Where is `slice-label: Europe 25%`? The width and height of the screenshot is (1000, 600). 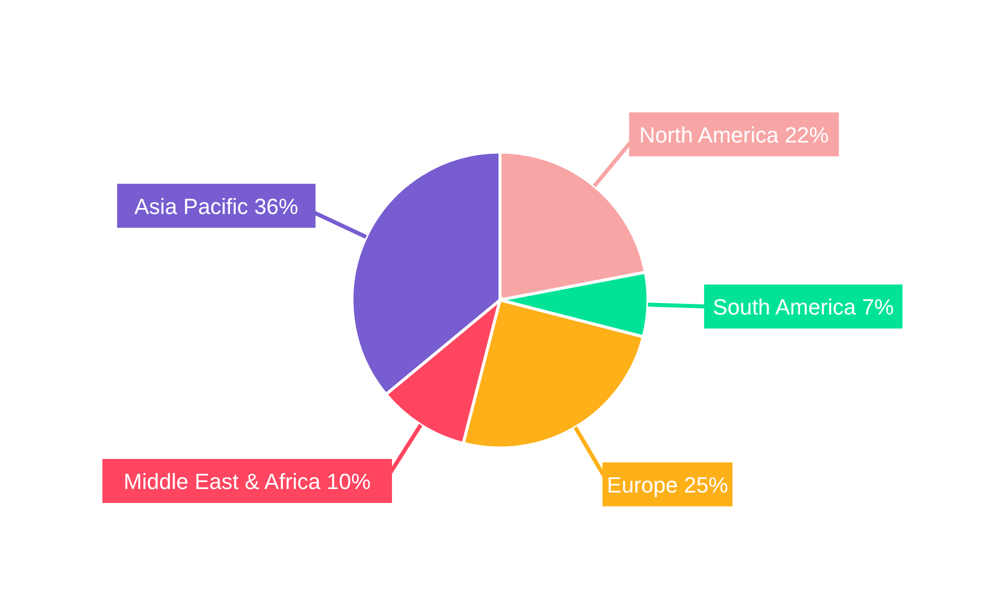
slice-label: Europe 25% is located at coordinates (667, 485).